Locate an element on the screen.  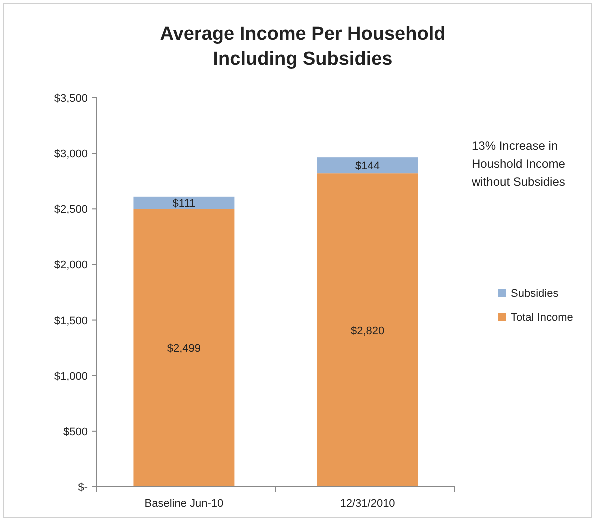
data-label: $2,820 is located at coordinates (367, 331).